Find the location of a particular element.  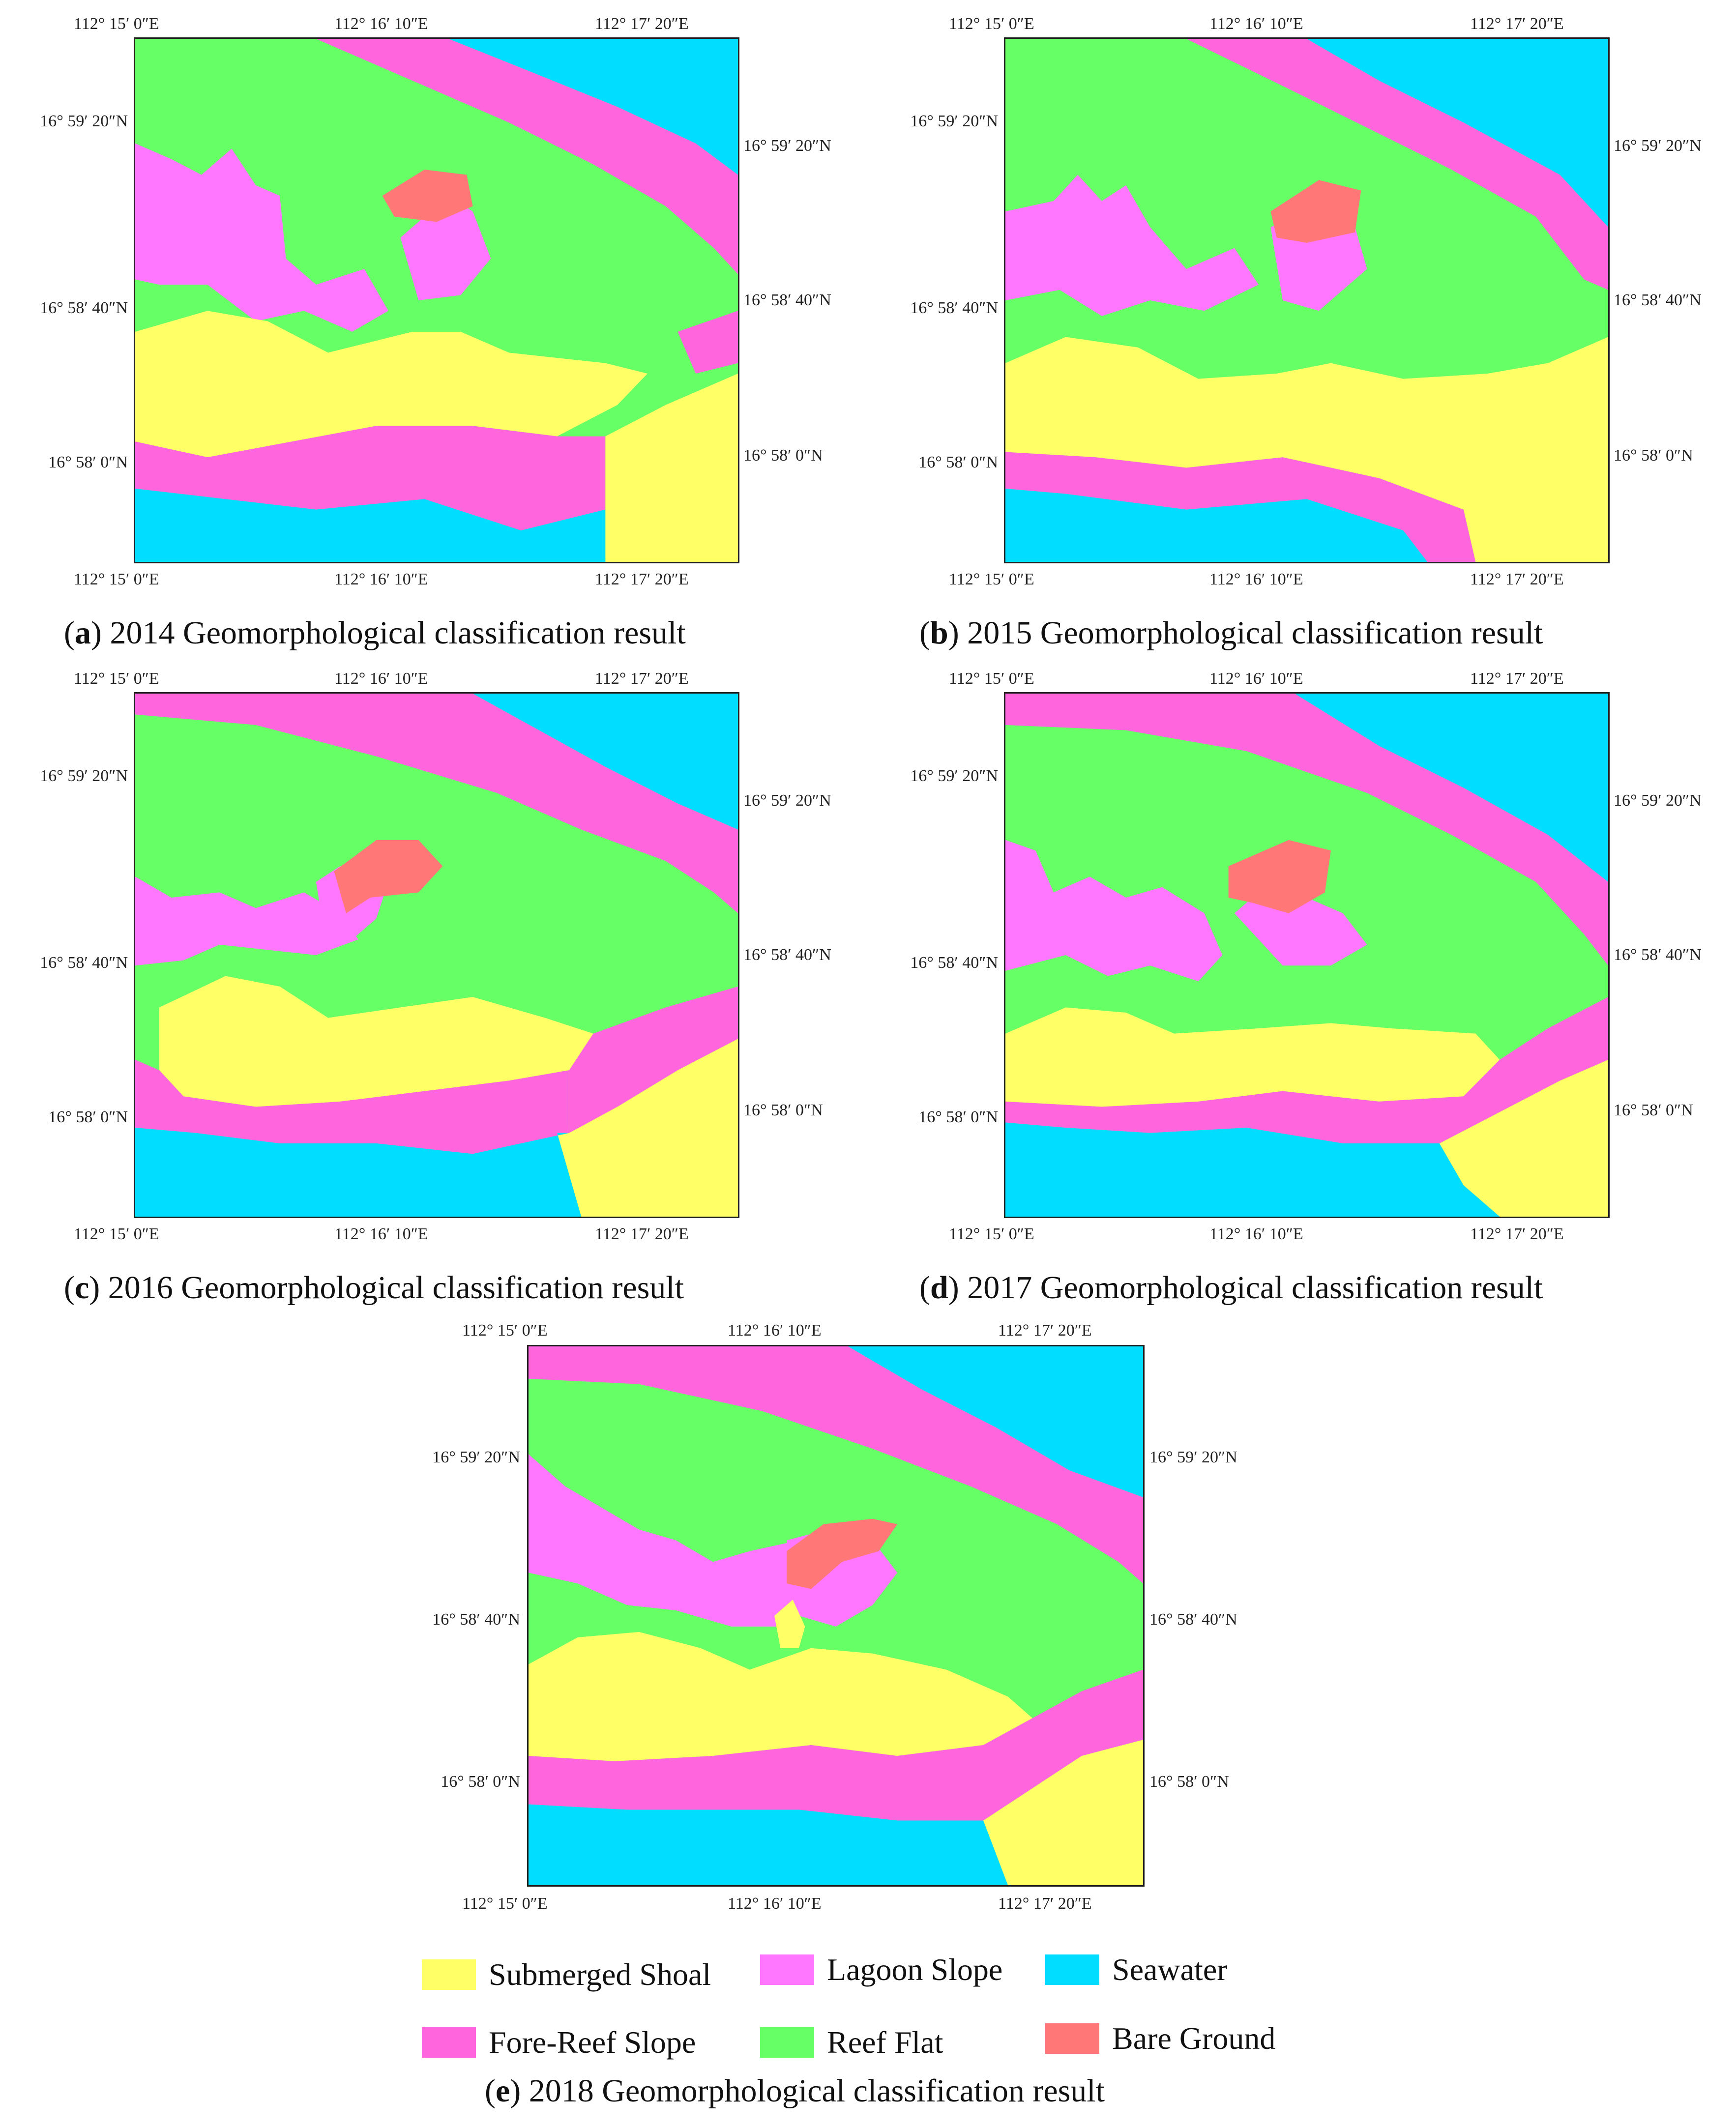

map-b is located at coordinates (1307, 300).